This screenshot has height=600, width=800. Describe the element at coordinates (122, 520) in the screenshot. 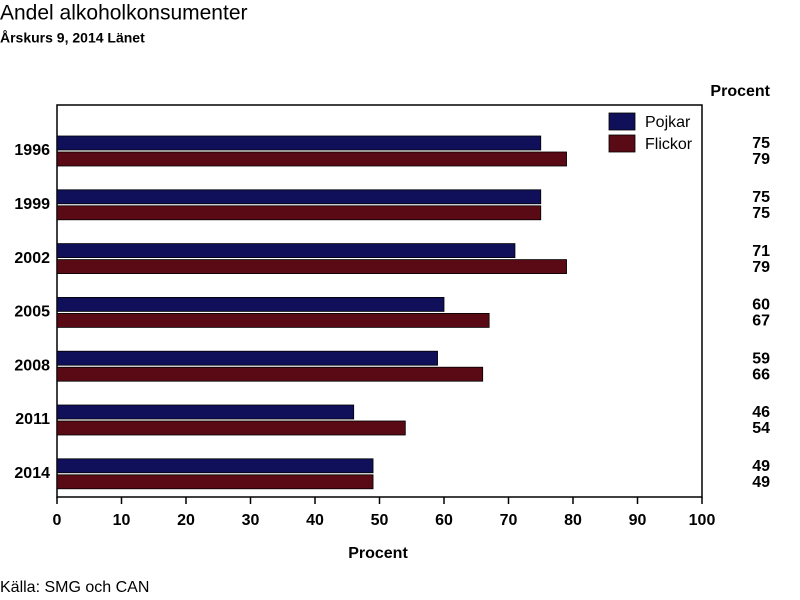

I see `x-tick-label: 10` at that location.